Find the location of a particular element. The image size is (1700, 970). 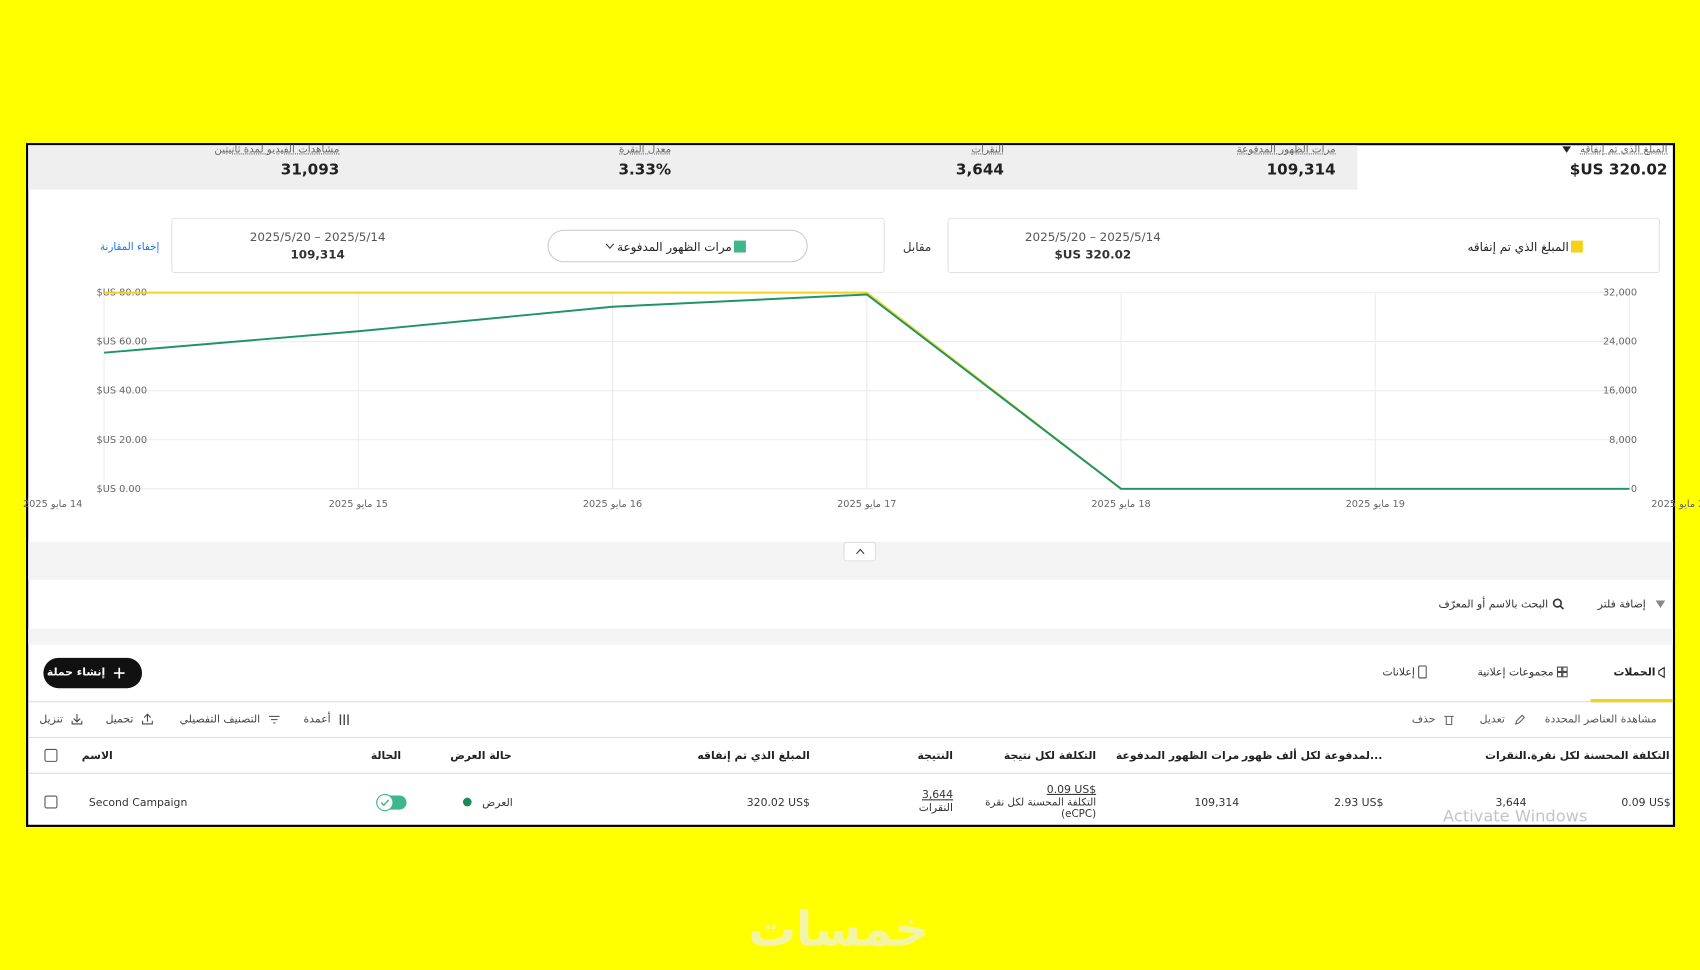

metric-label: النقرات is located at coordinates (987, 149).